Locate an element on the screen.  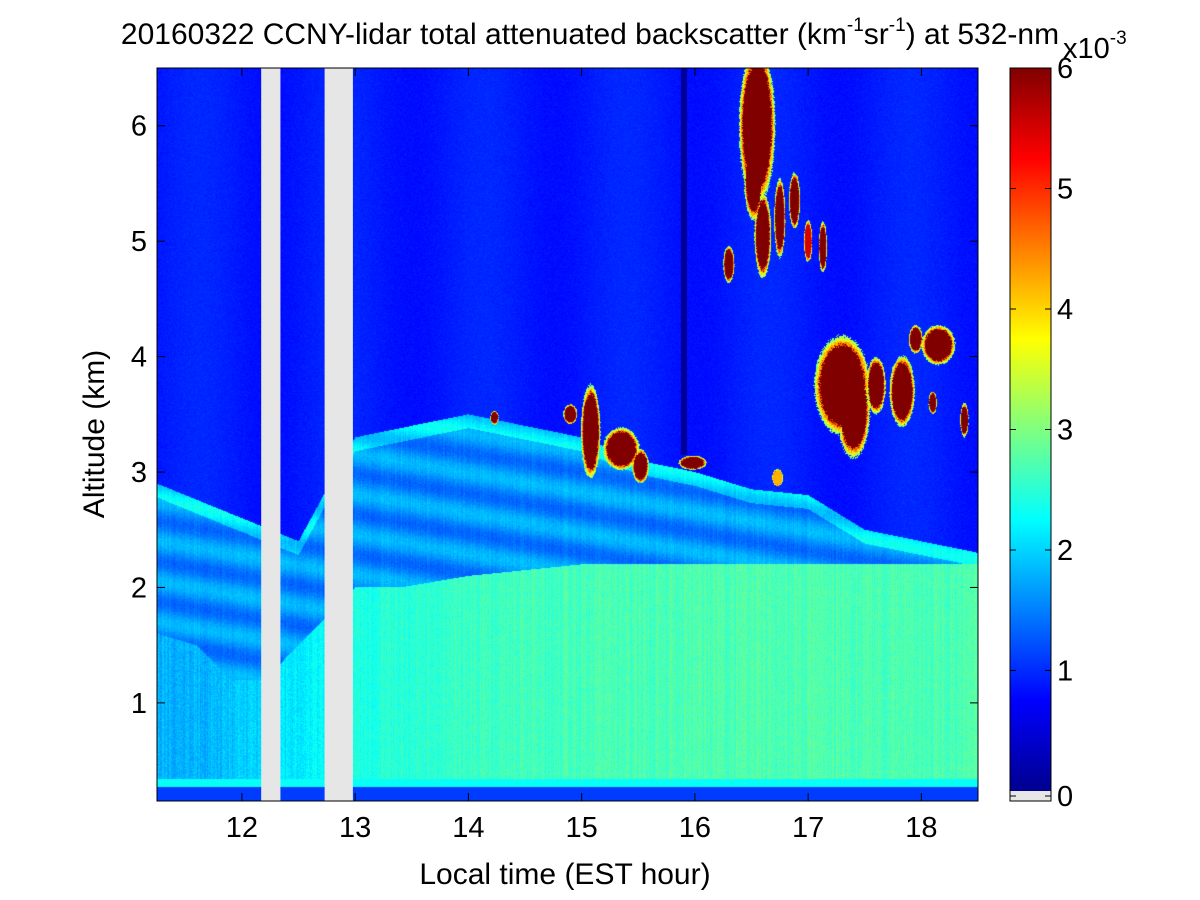
colorbar-ticks: 0 1 2 3 4 5 6 is located at coordinates (1041, 433).